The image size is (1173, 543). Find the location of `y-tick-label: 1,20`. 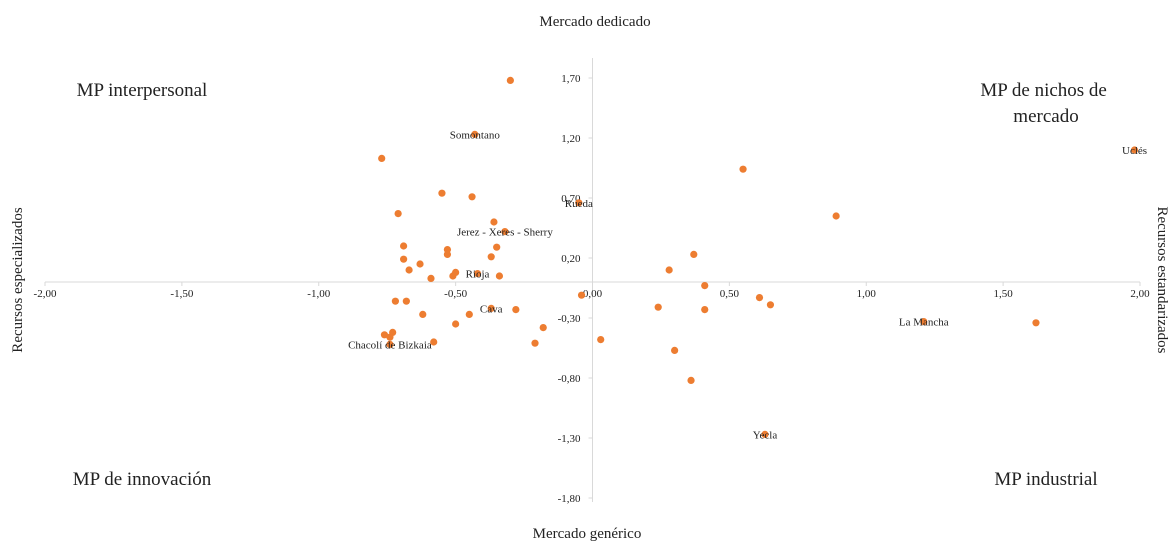

y-tick-label: 1,20 is located at coordinates (571, 139).